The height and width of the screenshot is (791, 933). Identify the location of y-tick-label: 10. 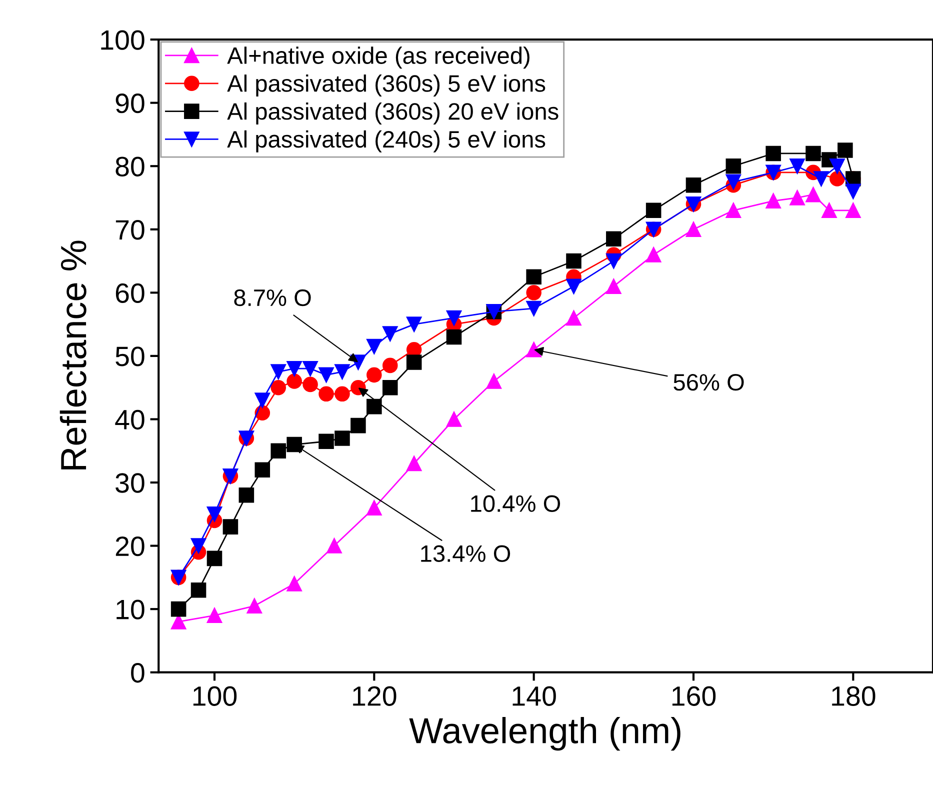
(130, 610).